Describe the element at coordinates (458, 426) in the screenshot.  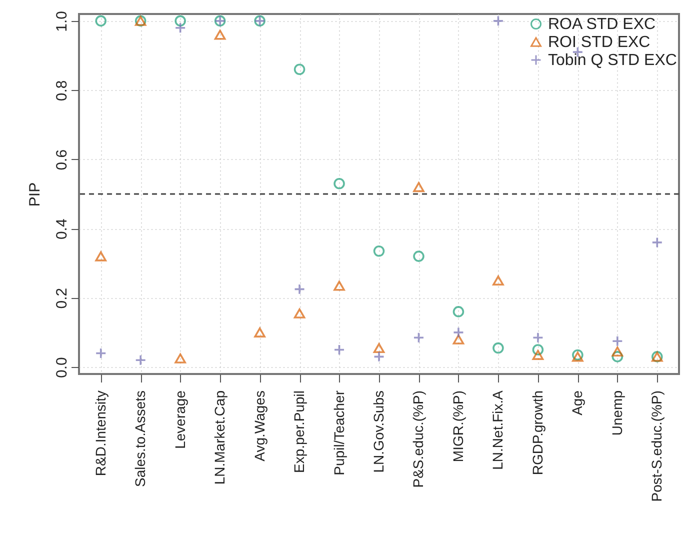
I see `x-tick-label: MIGR.(%P)` at that location.